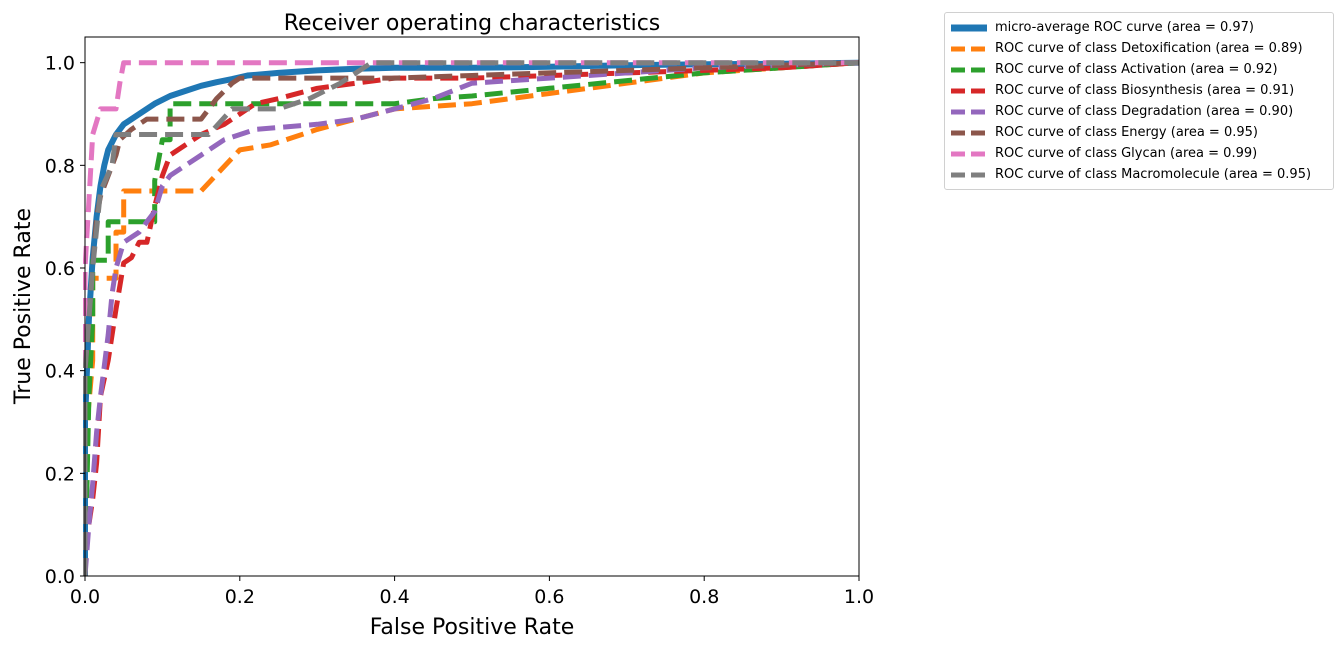 This screenshot has height=648, width=1342. Describe the element at coordinates (60, 269) in the screenshot. I see `y-tick-label: 0.6` at that location.